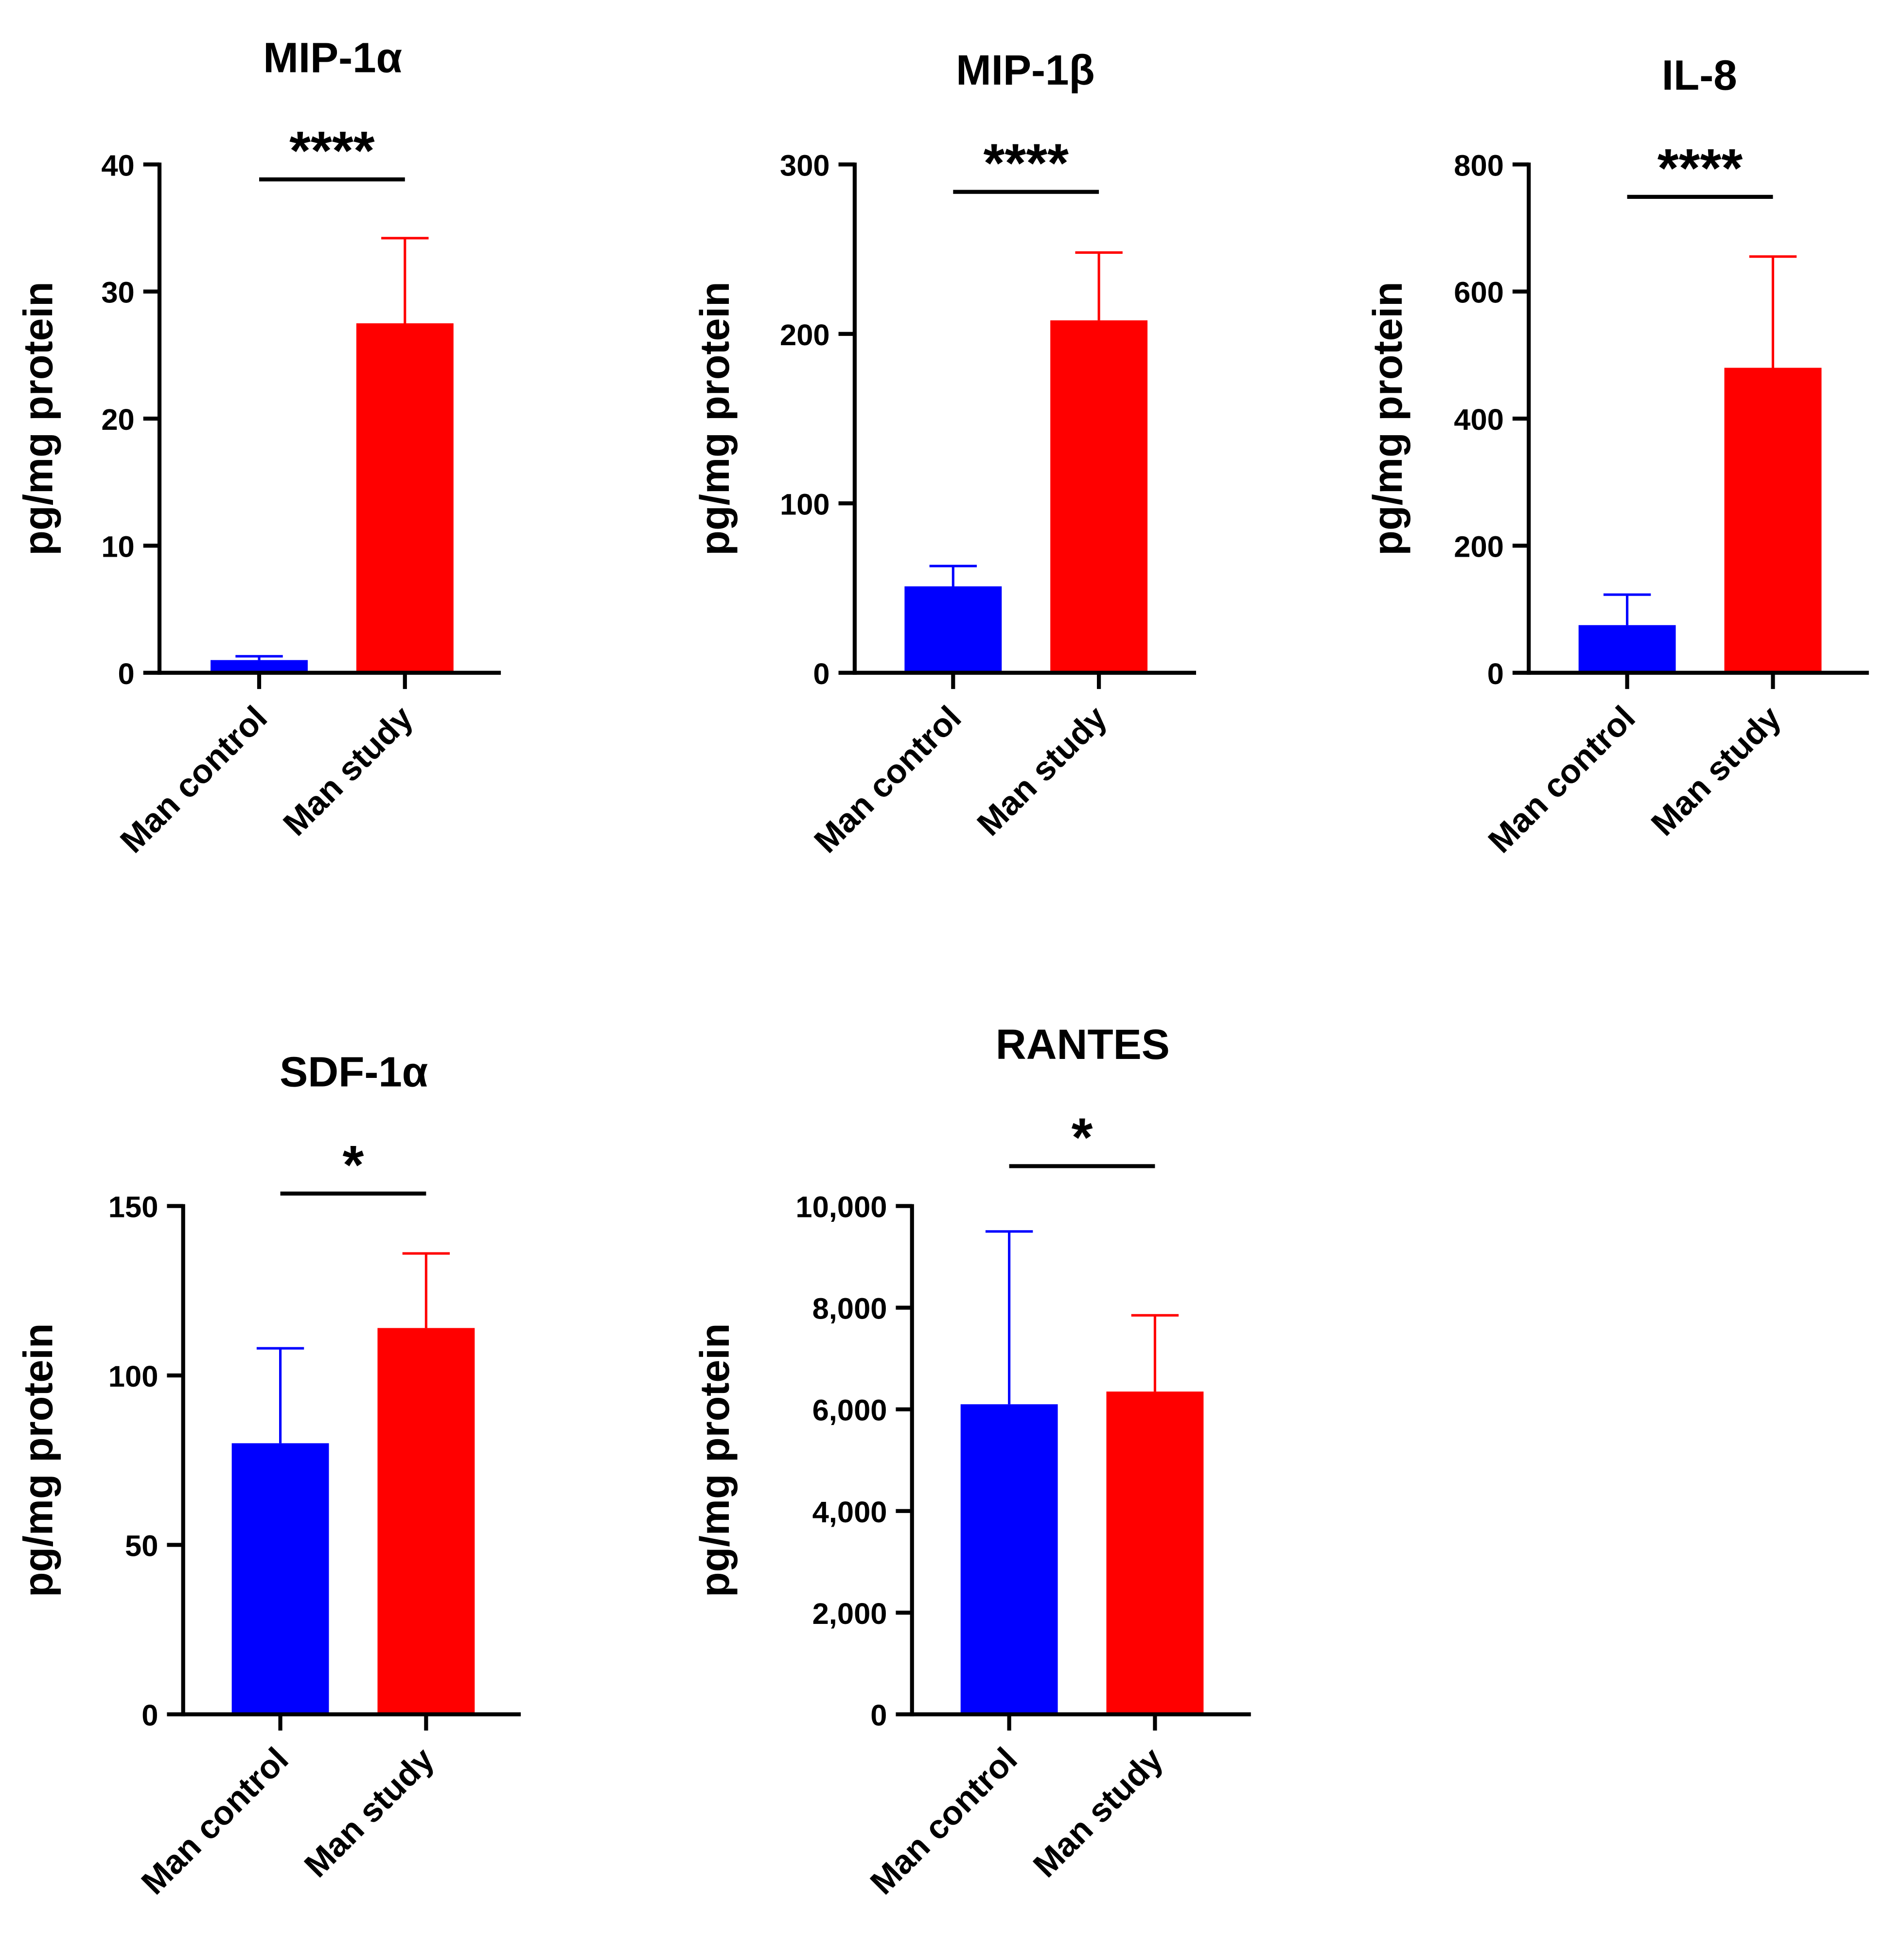  Describe the element at coordinates (805, 165) in the screenshot. I see `y-tick-label: 300` at that location.